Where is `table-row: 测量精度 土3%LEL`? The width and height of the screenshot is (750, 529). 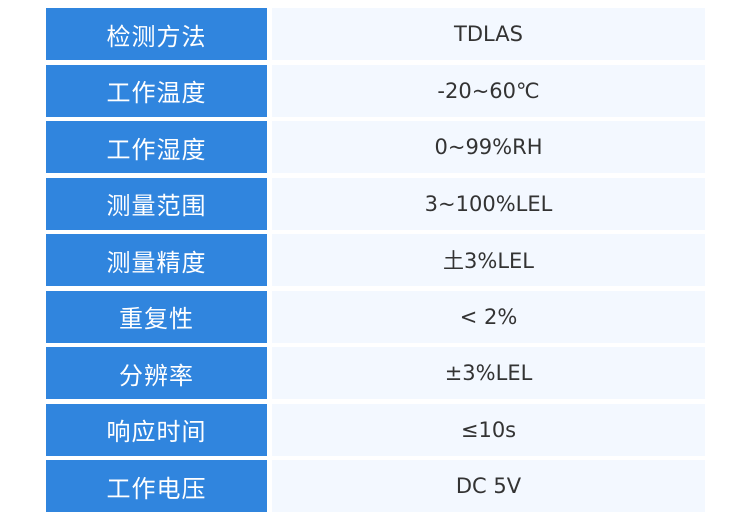 table-row: 测量精度 土3%LEL is located at coordinates (375, 260).